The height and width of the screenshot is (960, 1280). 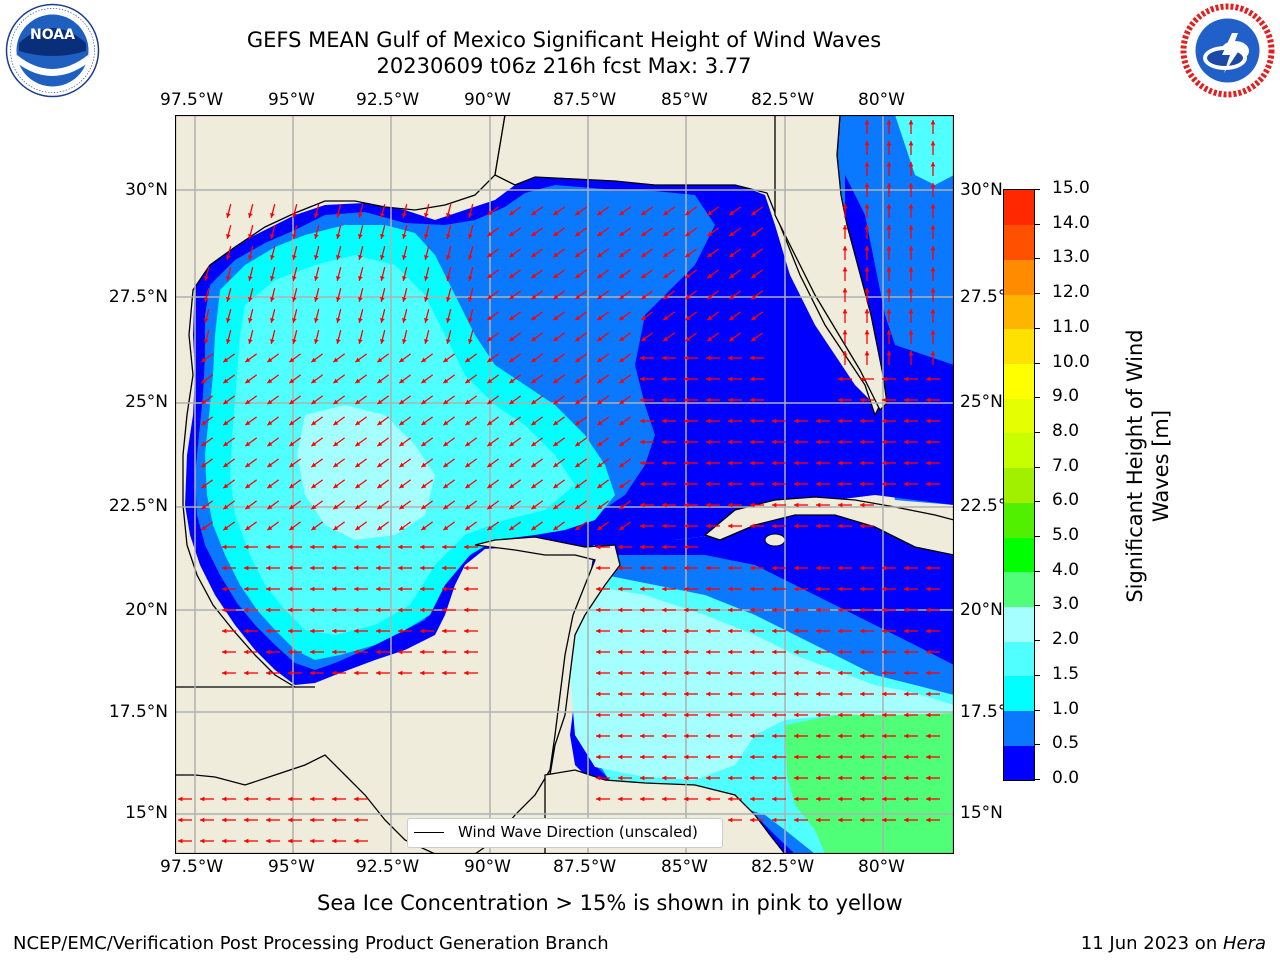 What do you see at coordinates (981, 402) in the screenshot?
I see `right-lat-label: 25°N` at bounding box center [981, 402].